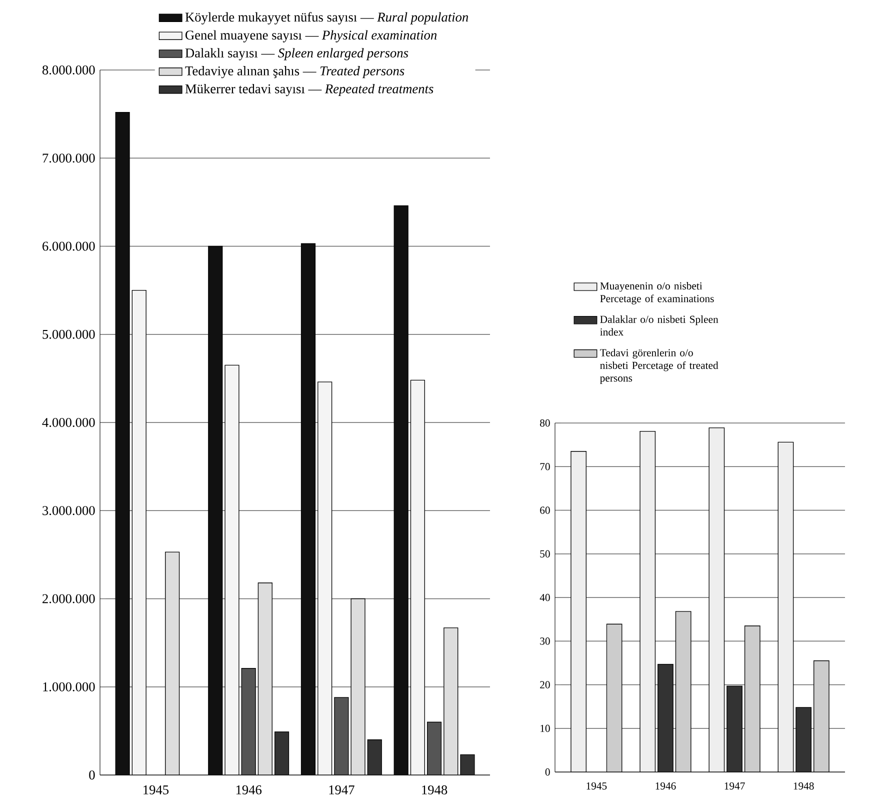  Describe the element at coordinates (68, 423) in the screenshot. I see `y-tick-label: 4.000.000` at that location.